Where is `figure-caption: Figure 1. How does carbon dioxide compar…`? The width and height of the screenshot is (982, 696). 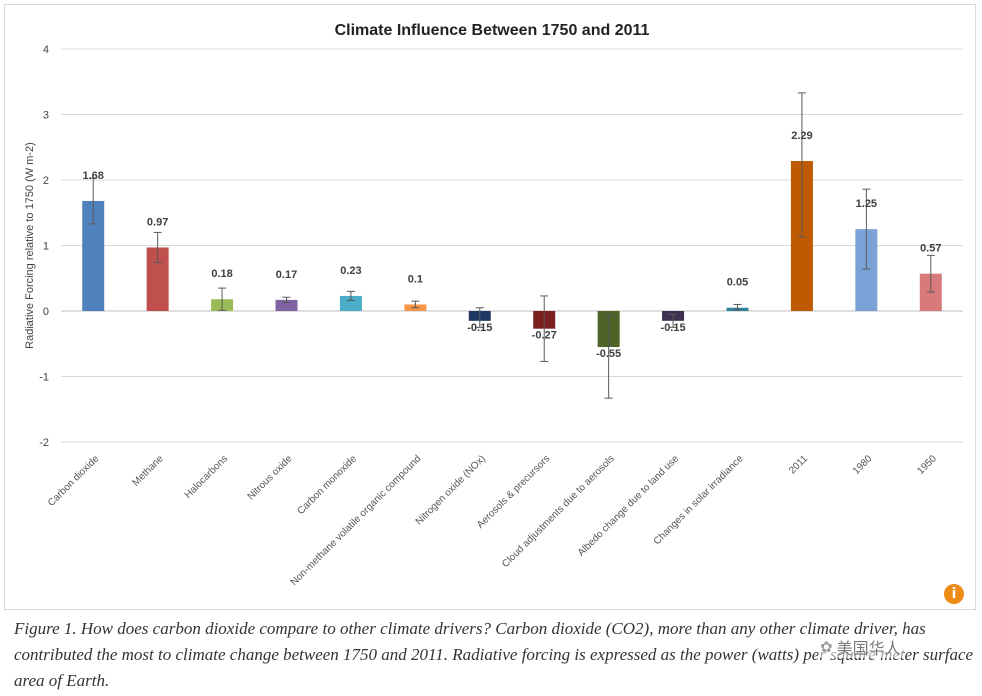 figure-caption: Figure 1. How does carbon dioxide compar… is located at coordinates (494, 654).